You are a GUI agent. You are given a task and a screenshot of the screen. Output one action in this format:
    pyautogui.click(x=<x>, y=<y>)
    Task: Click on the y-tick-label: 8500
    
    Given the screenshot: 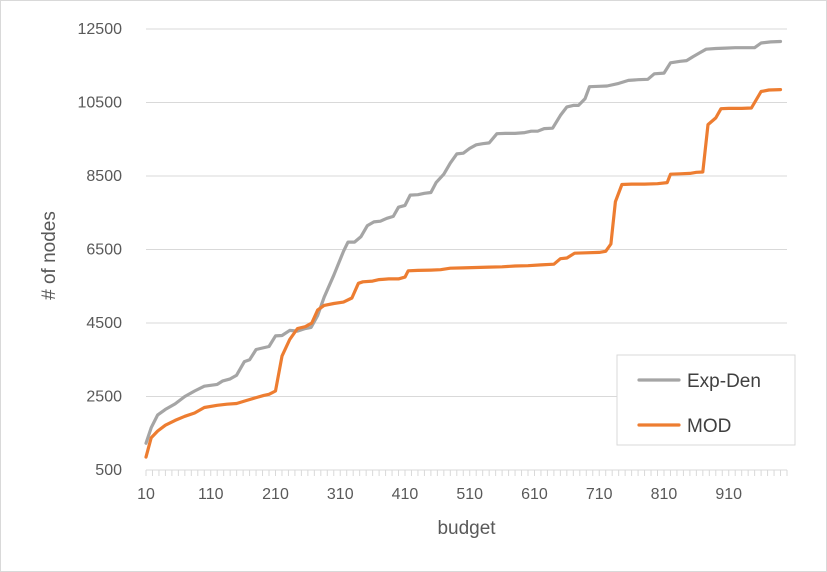 What is the action you would take?
    pyautogui.click(x=104, y=176)
    